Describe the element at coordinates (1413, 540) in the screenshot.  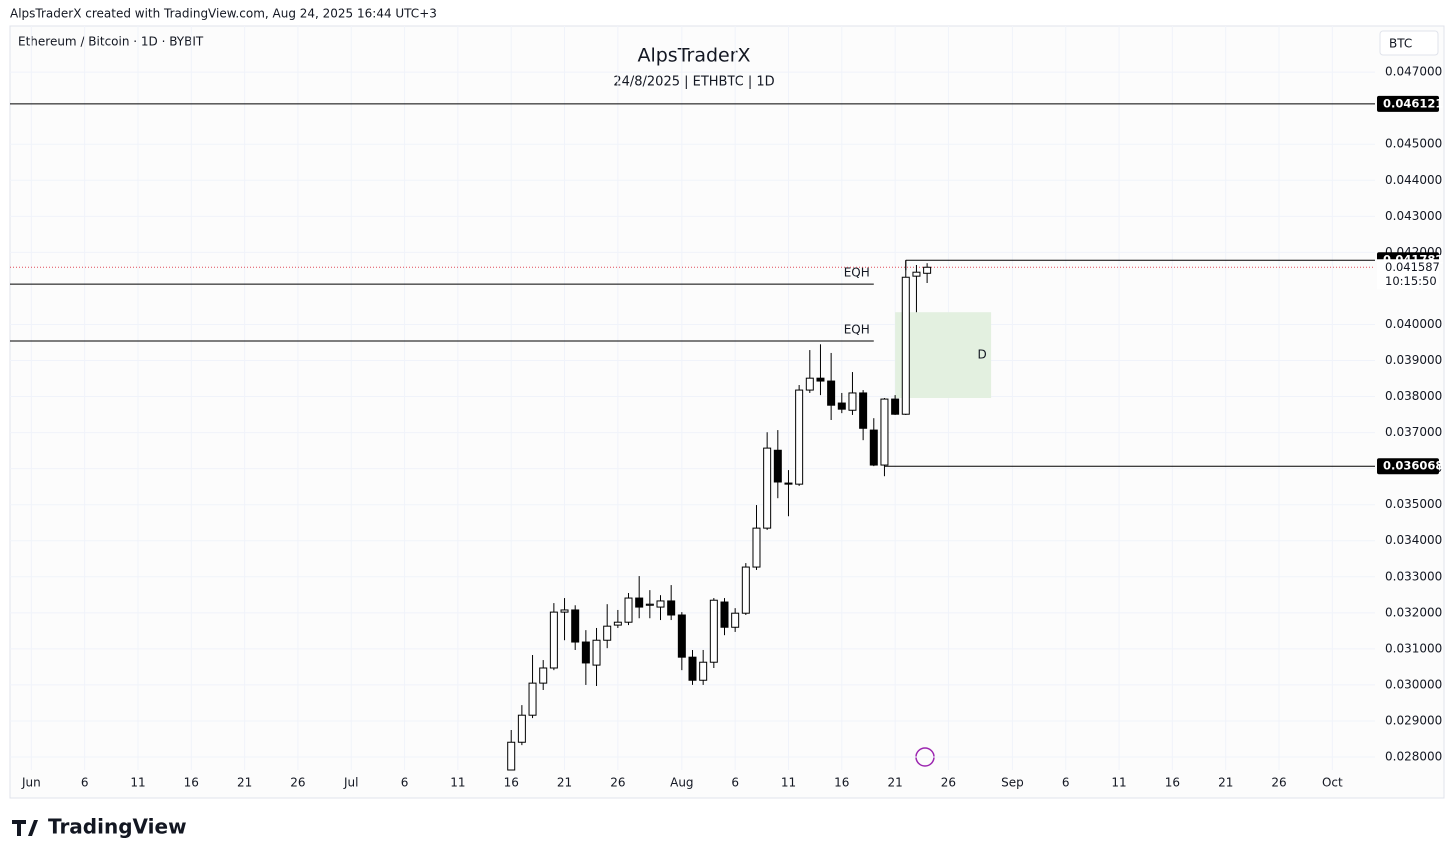
I see `y-tick-label: 0.034000` at that location.